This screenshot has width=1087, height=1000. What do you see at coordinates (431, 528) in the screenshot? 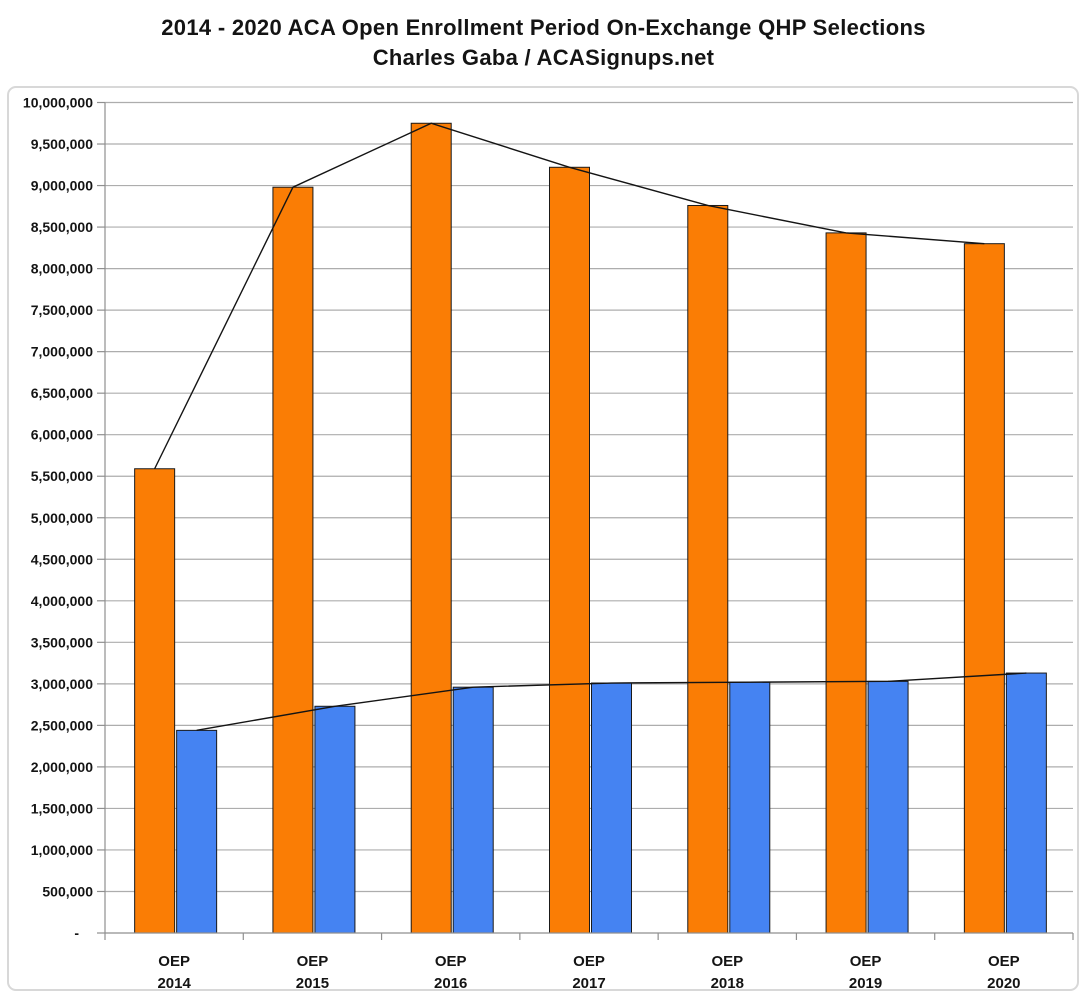
I see `bar-orange-2016` at bounding box center [431, 528].